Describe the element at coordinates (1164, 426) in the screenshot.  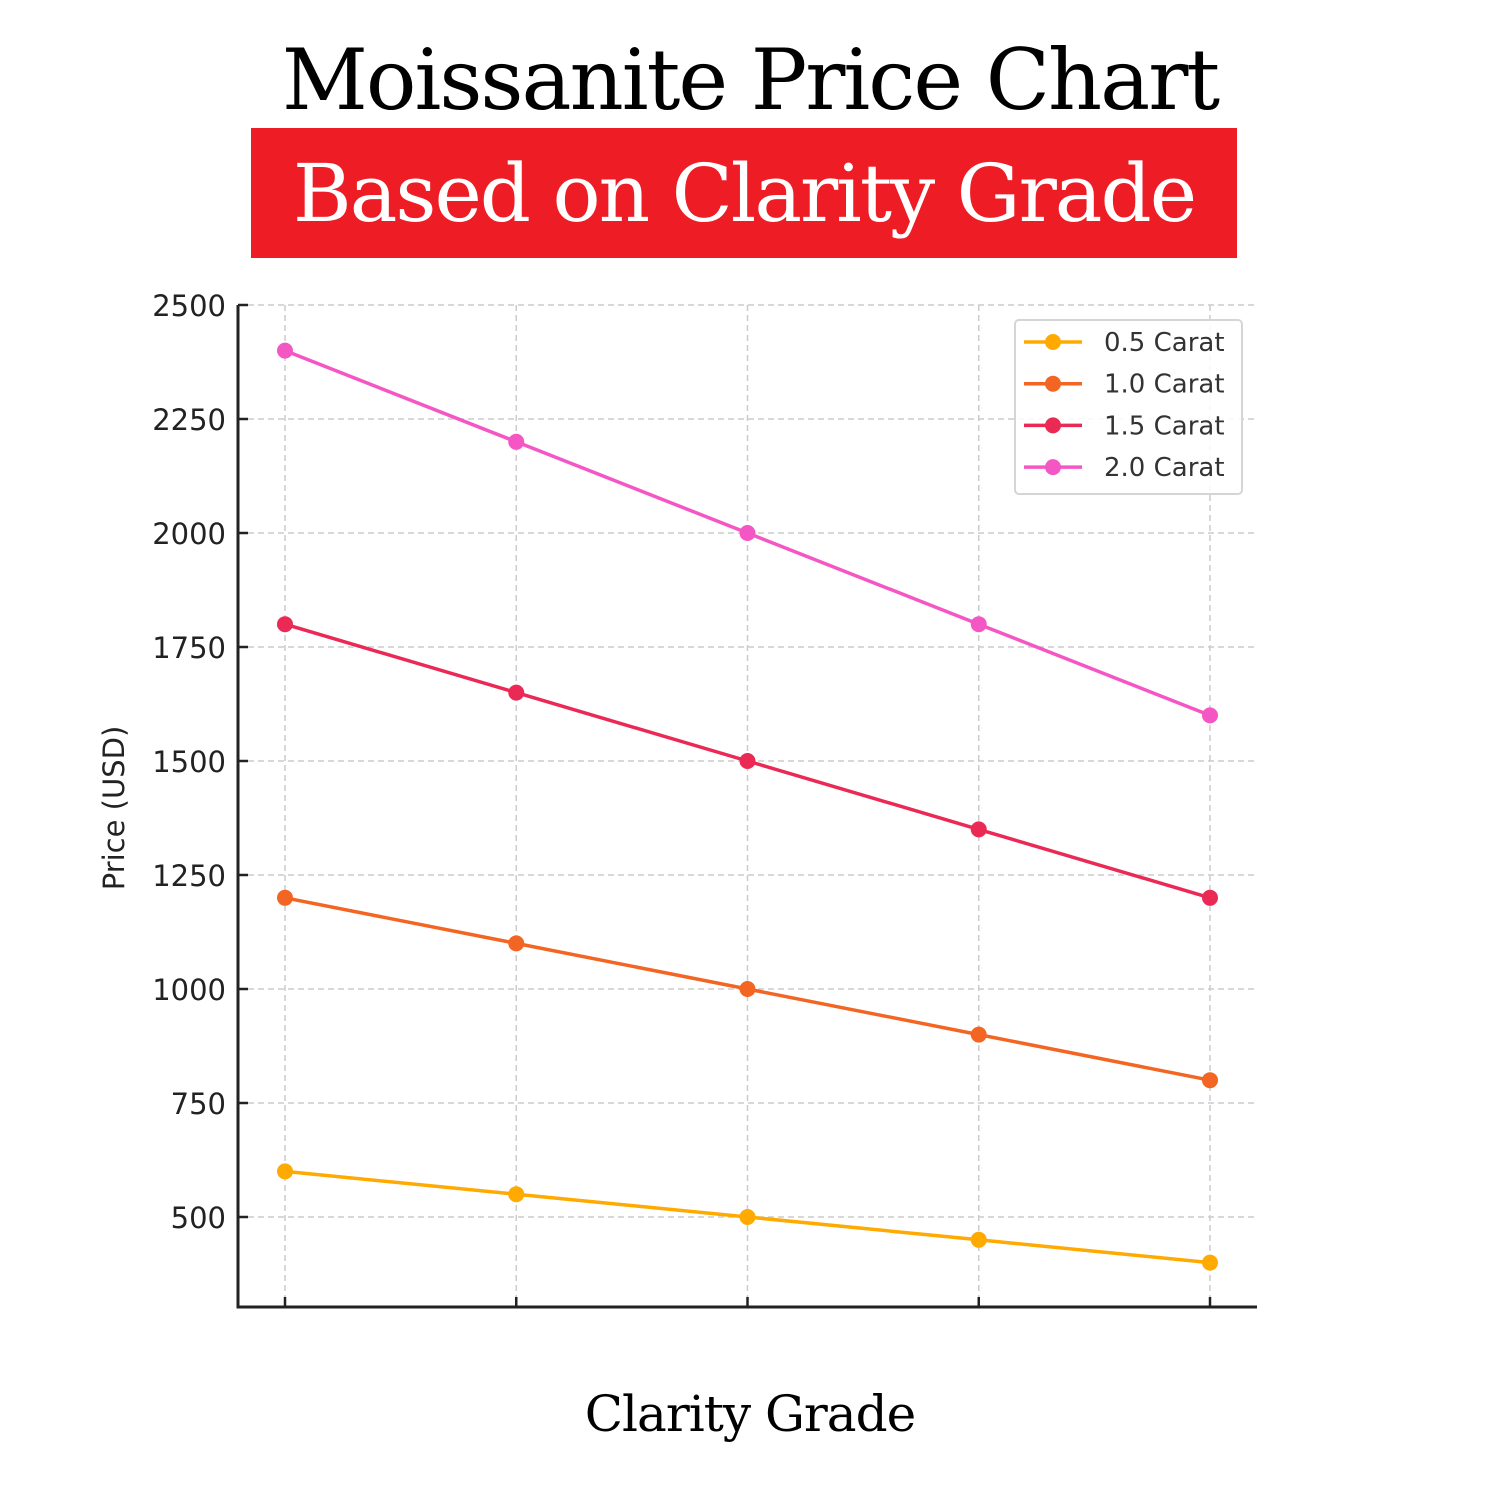
I see `legend-label: 1.5 Carat` at that location.